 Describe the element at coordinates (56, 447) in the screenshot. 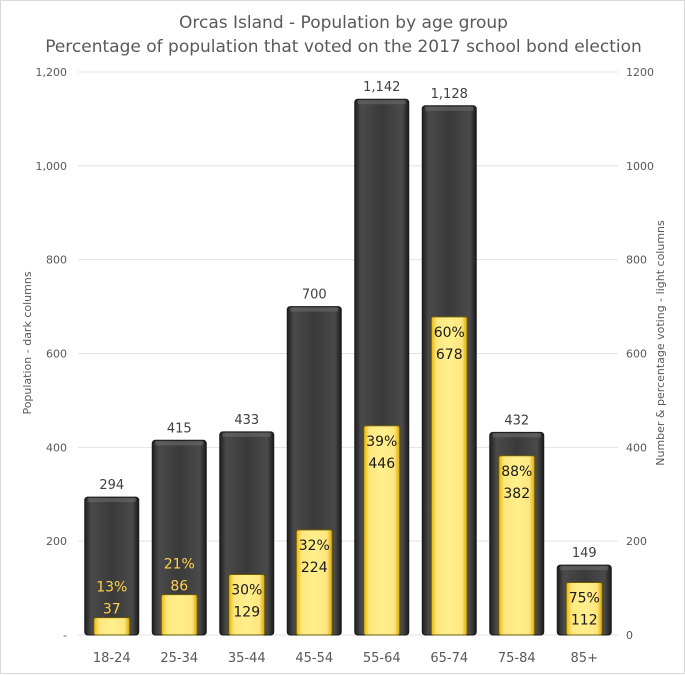

I see `y-tick-label: 400` at that location.